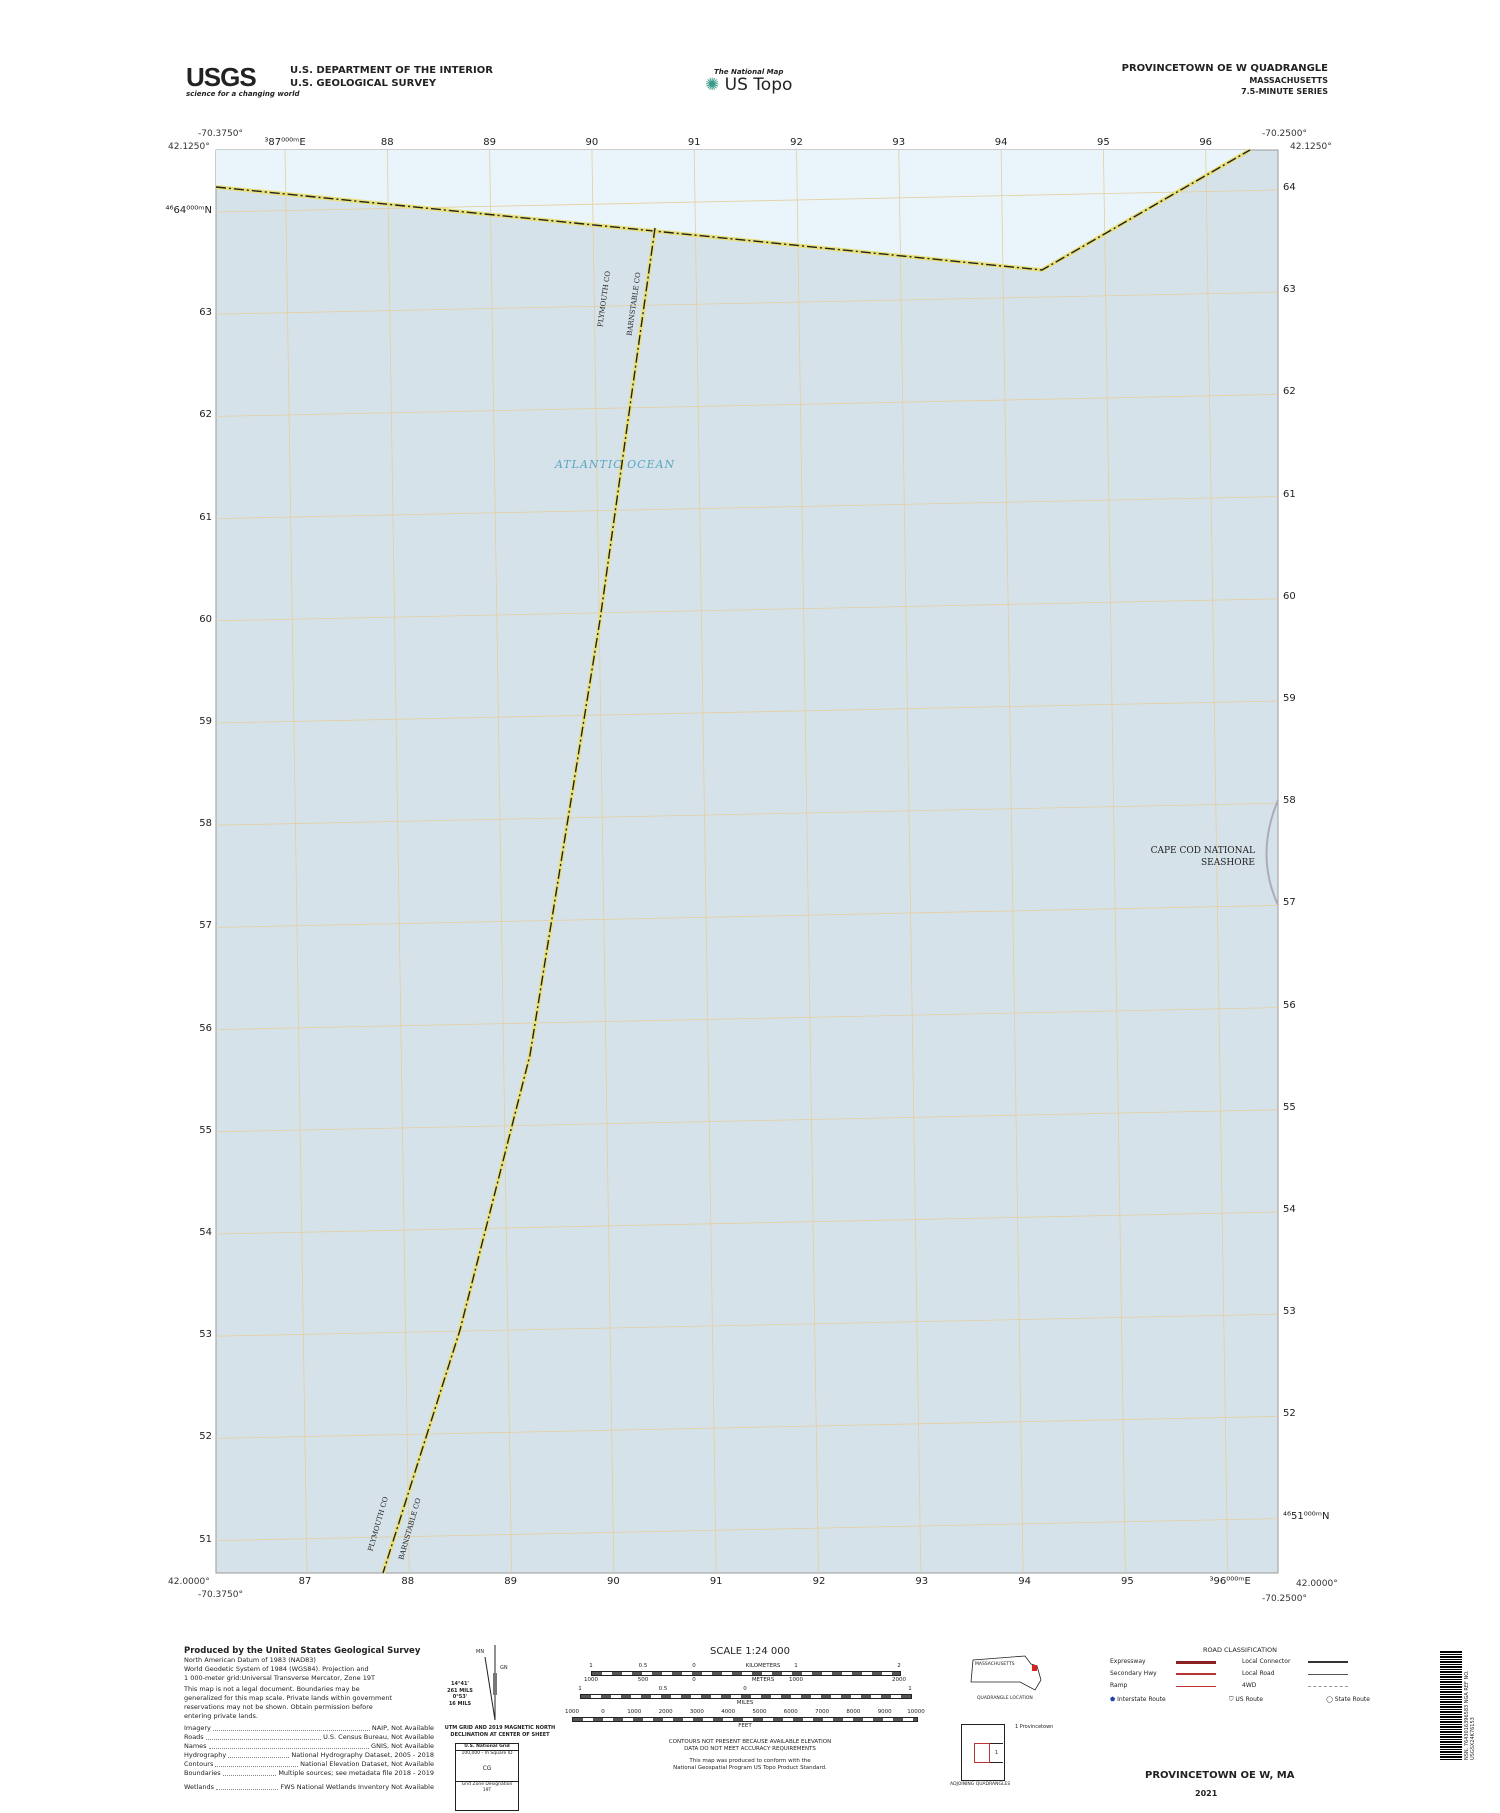 This screenshot has height=1813, width=1500. What do you see at coordinates (1202, 857) in the screenshot?
I see `seashore-label: CAPE COD NATIONAL SEASHORE` at bounding box center [1202, 857].